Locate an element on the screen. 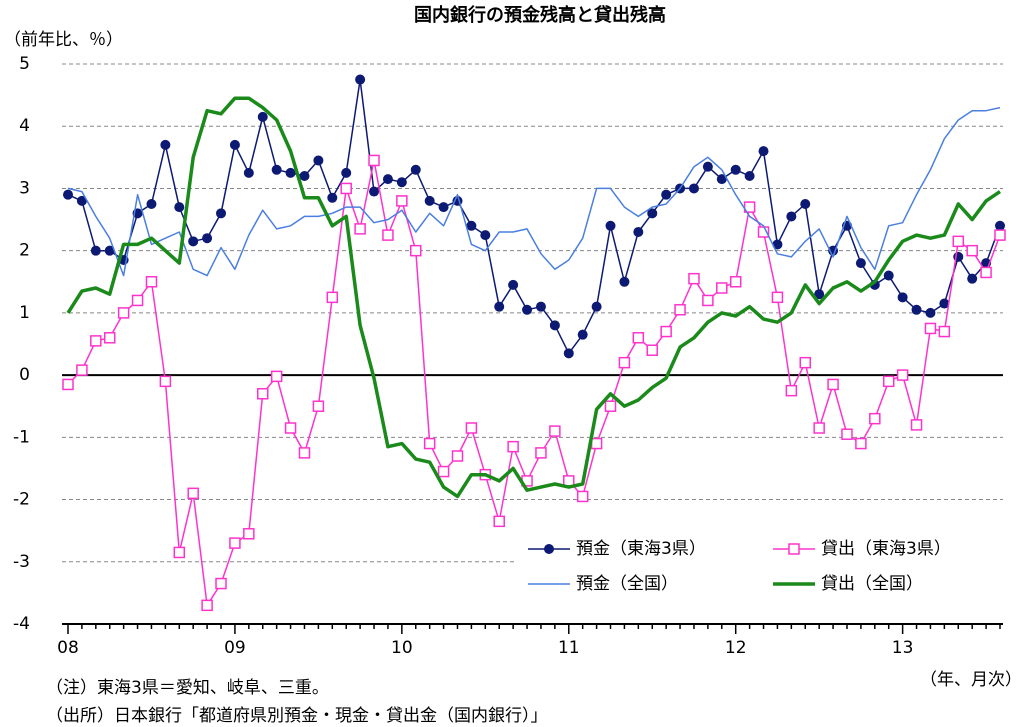 The height and width of the screenshot is (727, 1027). y-axis-label: （前年比、％） is located at coordinates (63, 40).